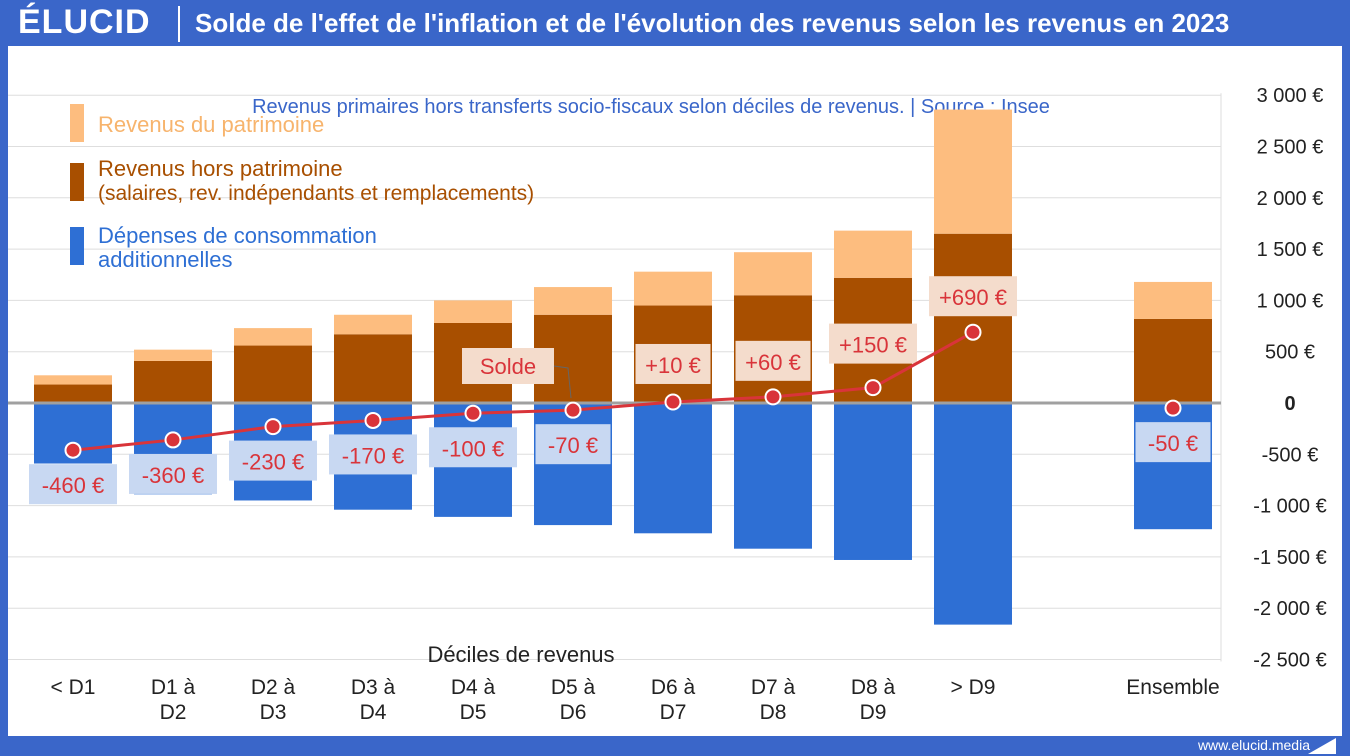  What do you see at coordinates (1289, 558) in the screenshot?
I see `y-tick-label: -1 500 €` at bounding box center [1289, 558].